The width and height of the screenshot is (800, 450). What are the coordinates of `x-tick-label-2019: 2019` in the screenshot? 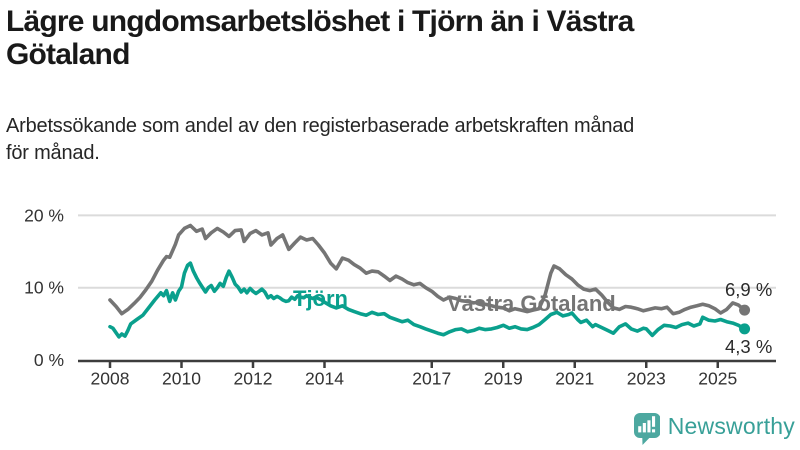 It's located at (503, 379).